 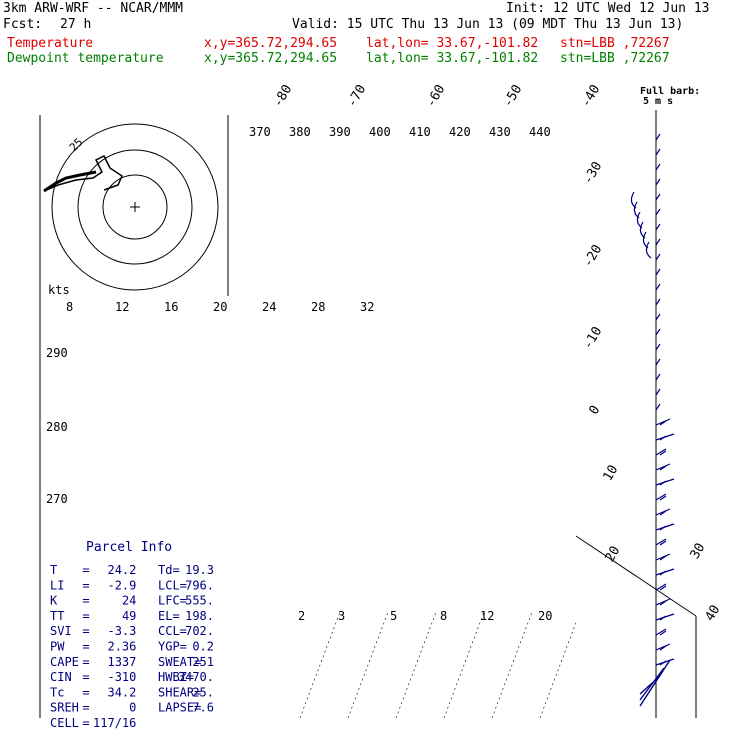 I want to click on parcel-stat-value: -310, so click(x=121, y=677).